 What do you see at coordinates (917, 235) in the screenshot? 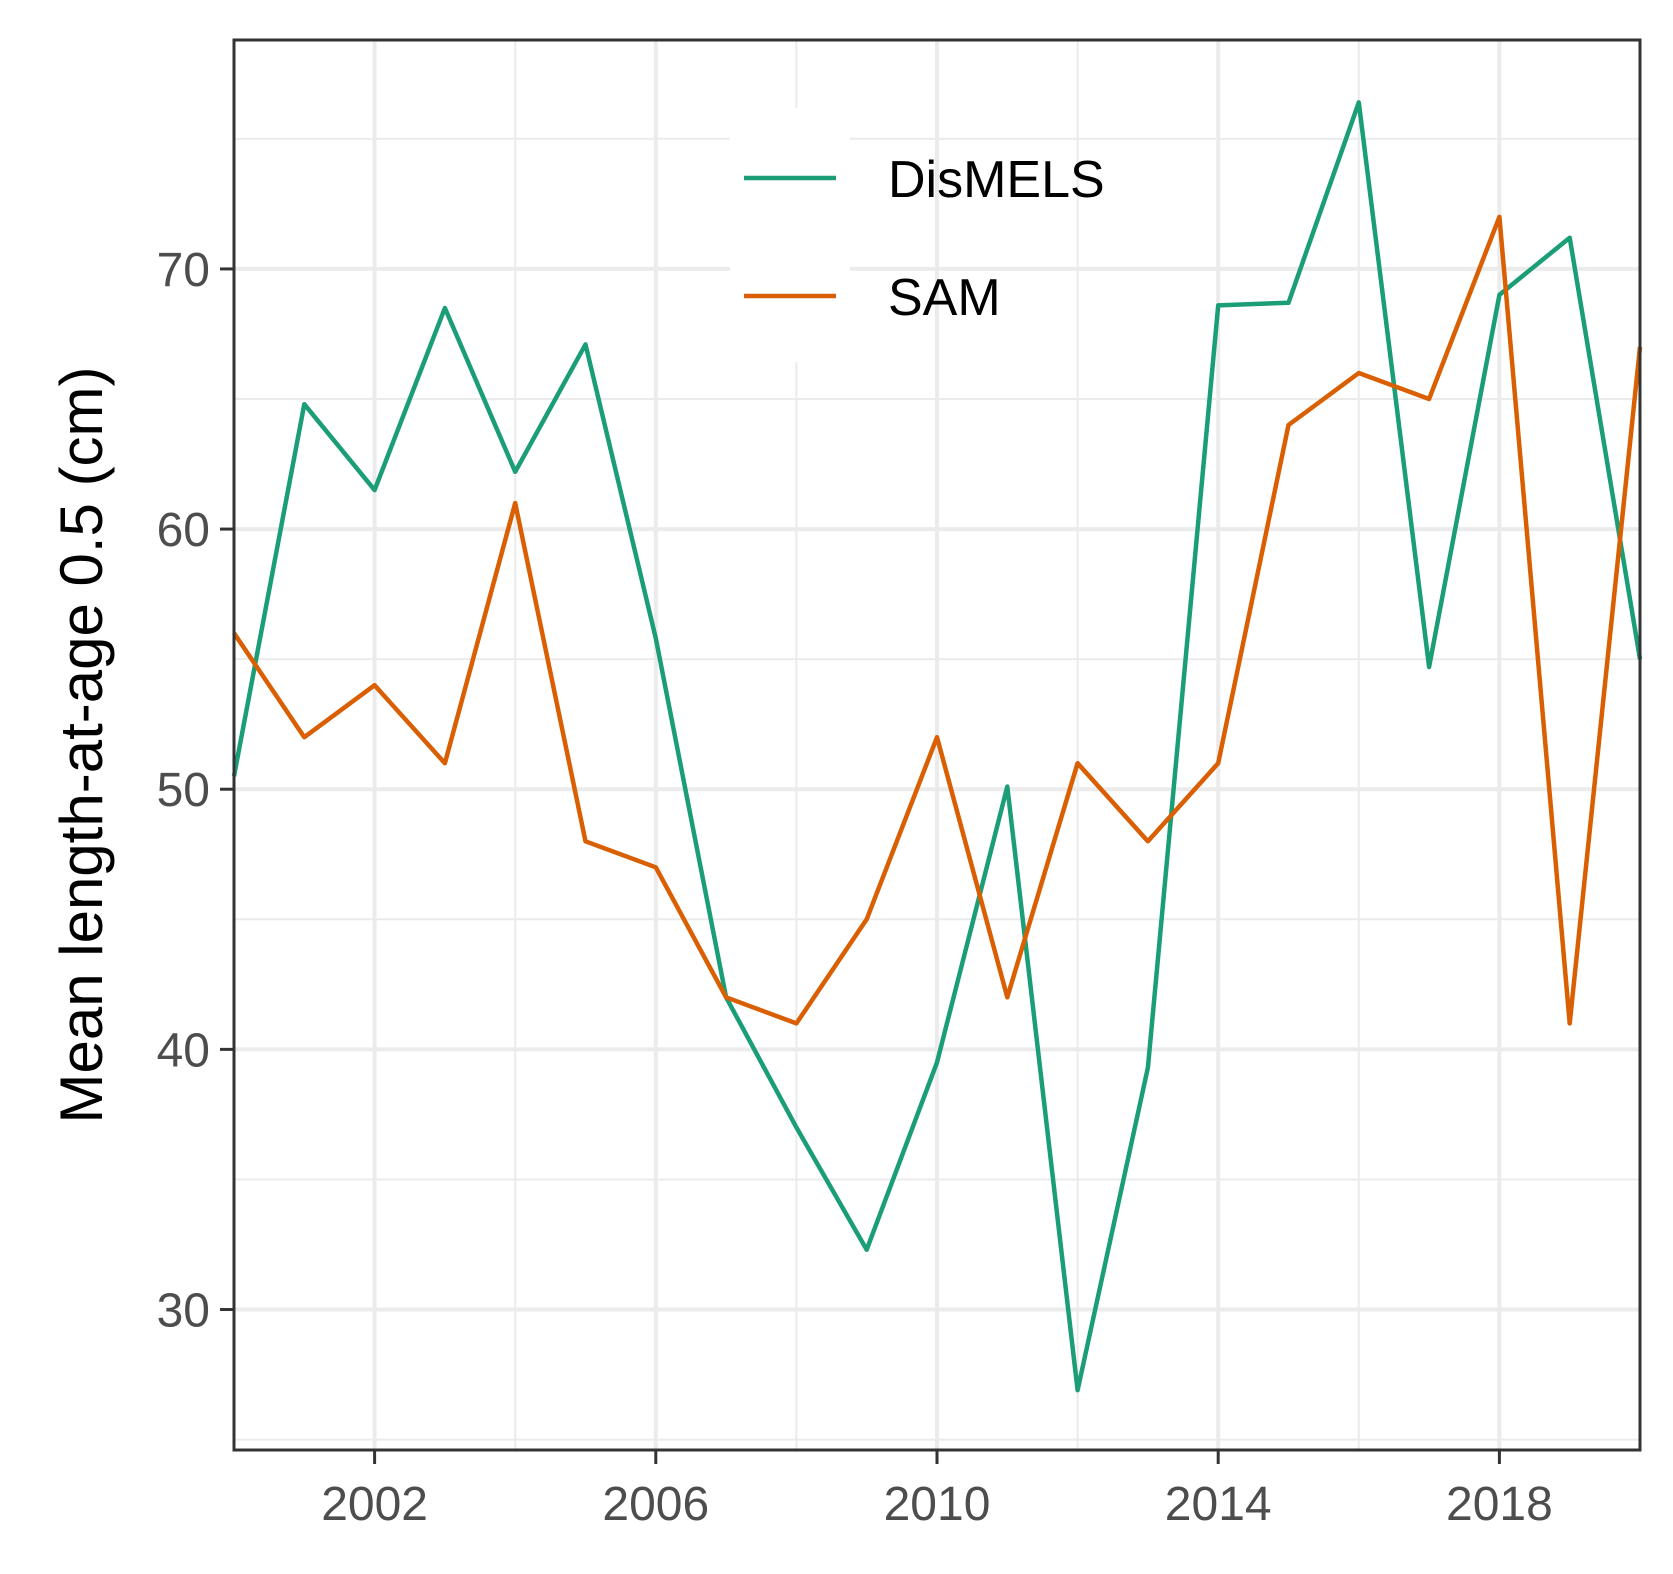
I see `legend: DisMELS SAM` at bounding box center [917, 235].